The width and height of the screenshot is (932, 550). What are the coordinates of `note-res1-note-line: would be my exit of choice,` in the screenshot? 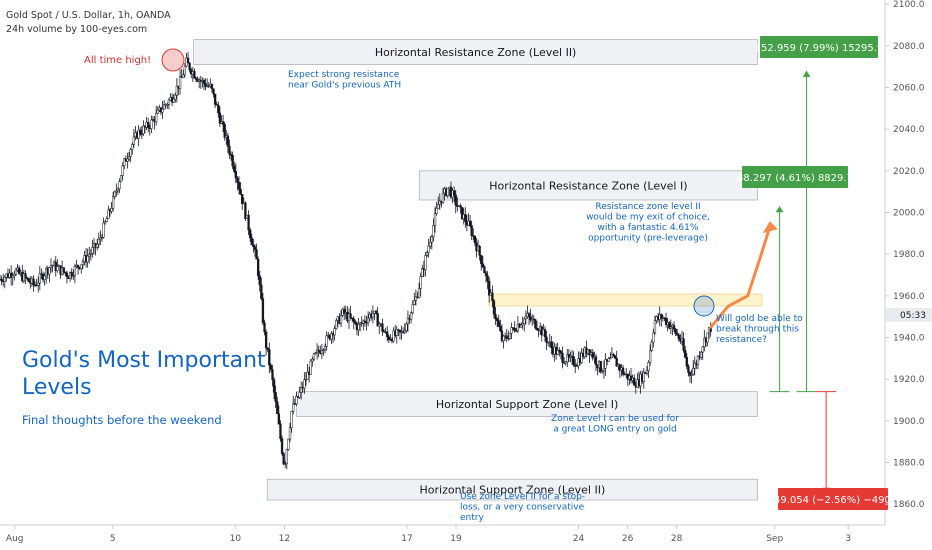 It's located at (648, 218).